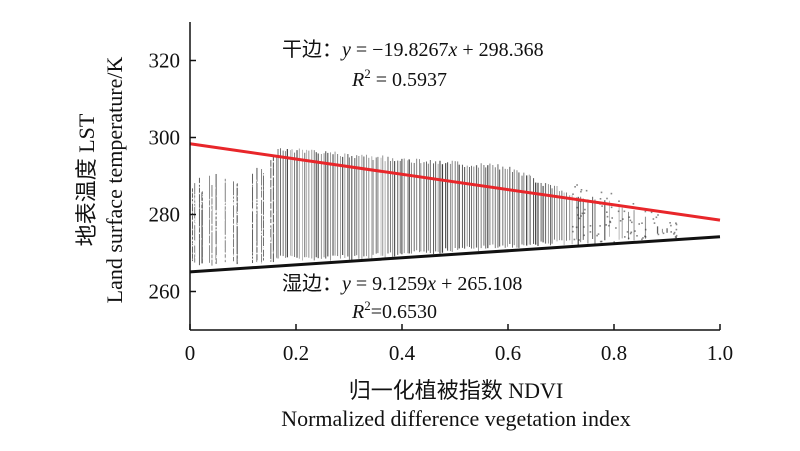 This screenshot has height=451, width=800. What do you see at coordinates (165, 61) in the screenshot?
I see `y-tick-label: 320` at bounding box center [165, 61].